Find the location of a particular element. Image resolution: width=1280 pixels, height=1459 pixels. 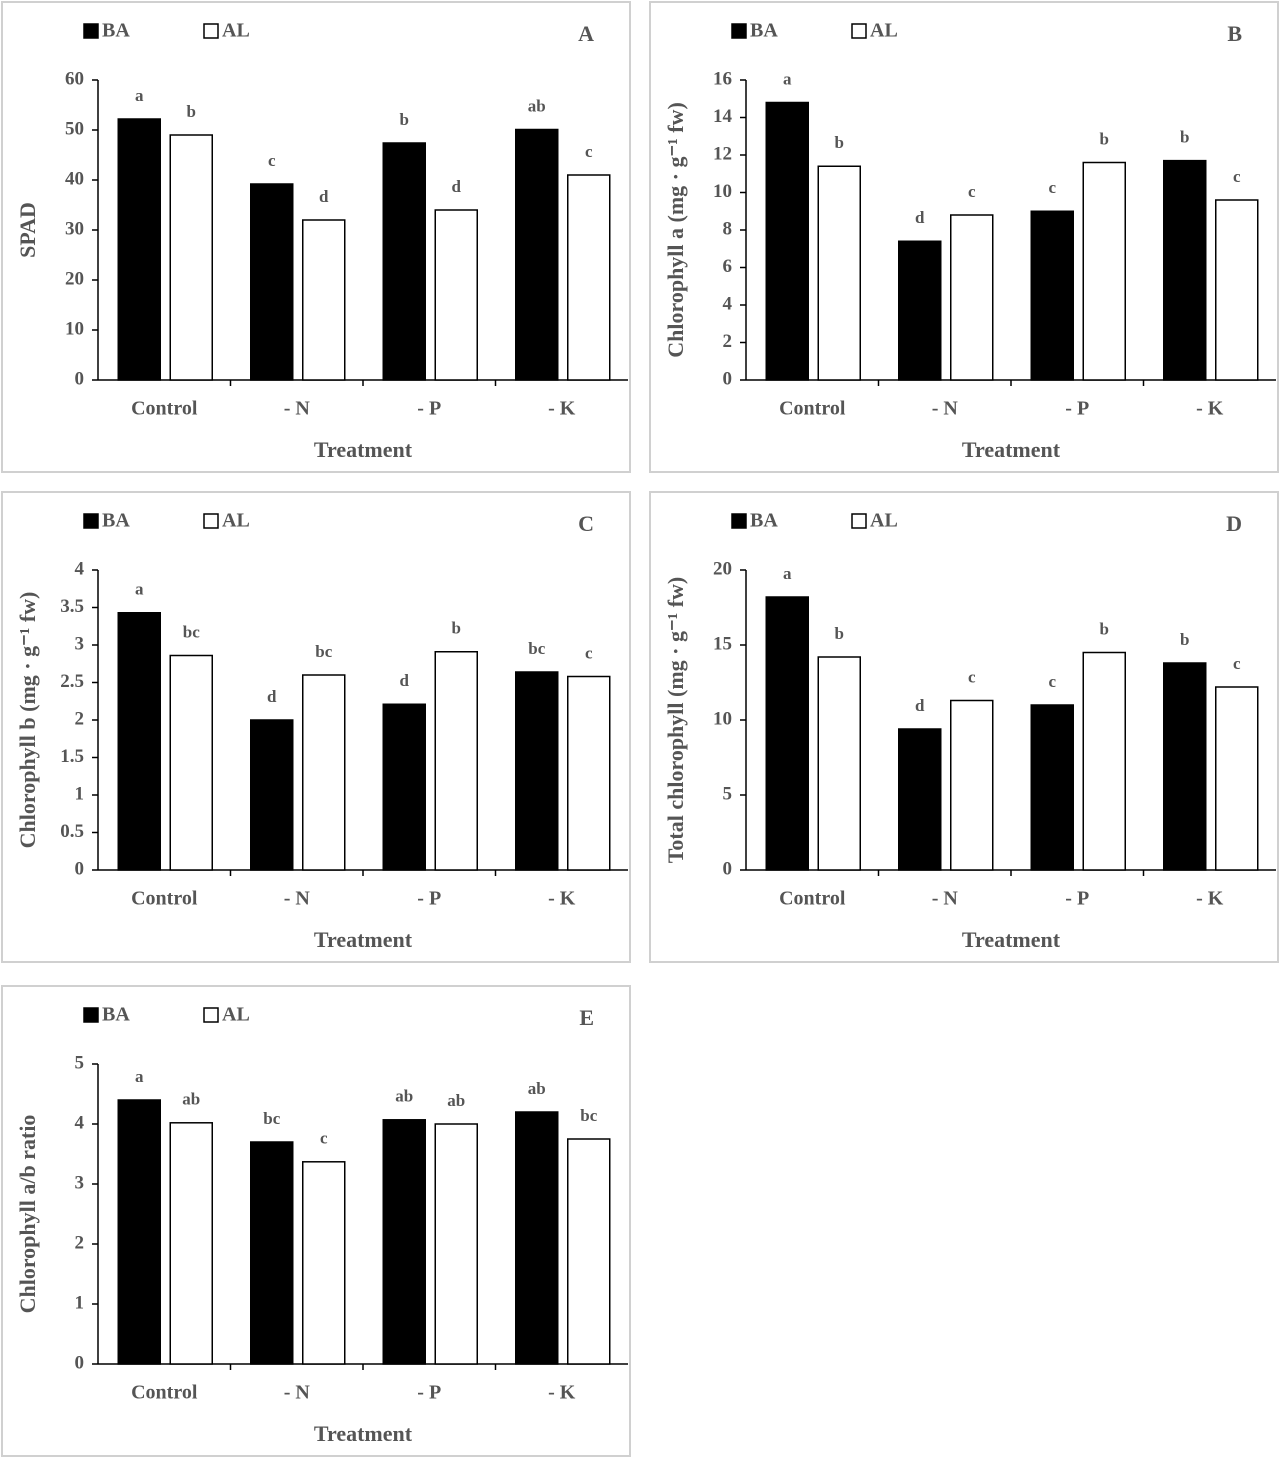

panel-label: C is located at coordinates (586, 523).